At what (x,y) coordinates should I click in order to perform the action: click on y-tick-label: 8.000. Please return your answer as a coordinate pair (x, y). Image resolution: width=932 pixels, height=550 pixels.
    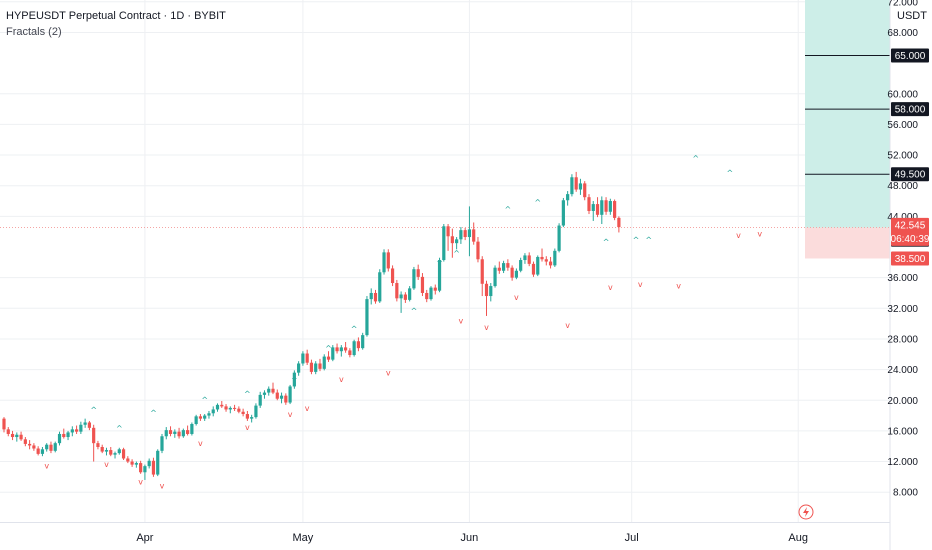
    Looking at the image, I should click on (905, 493).